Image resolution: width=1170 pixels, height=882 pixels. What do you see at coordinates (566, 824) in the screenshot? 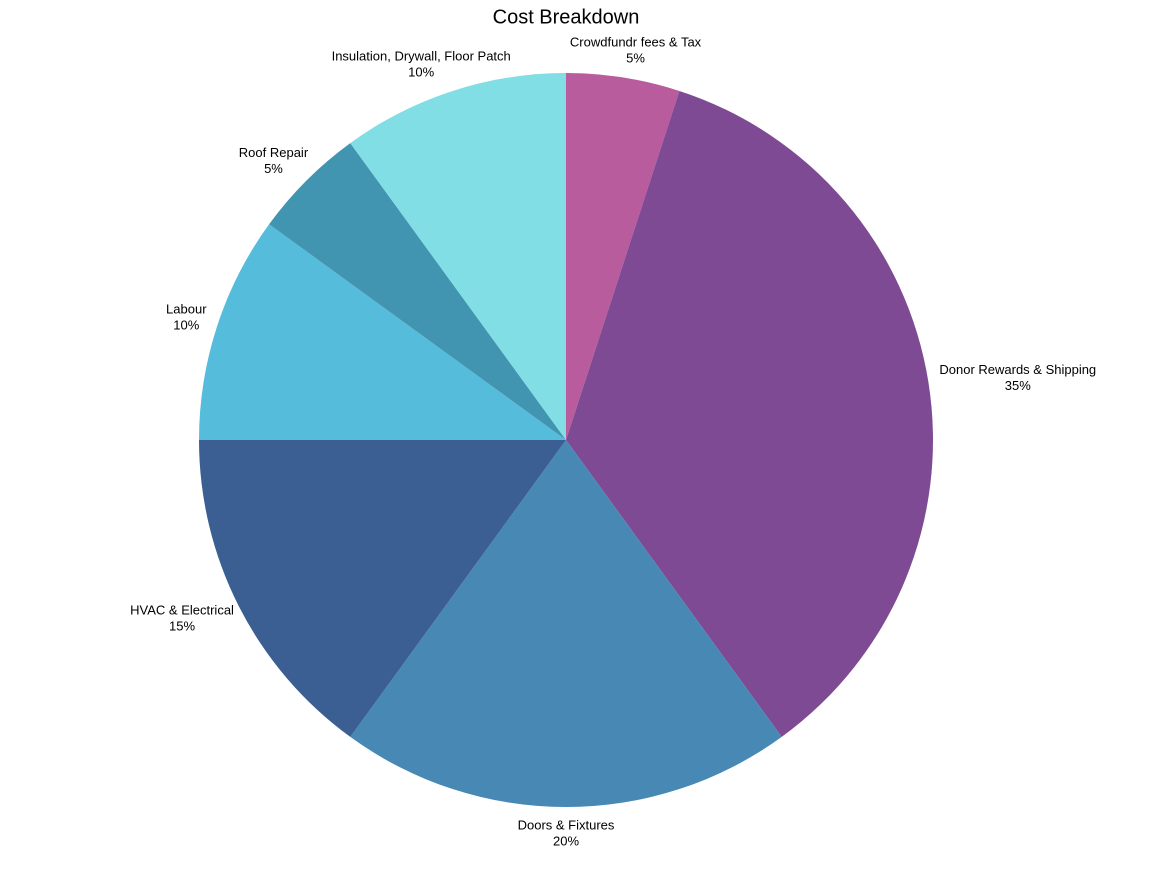
I see `slice-label: Doors & Fixtures` at bounding box center [566, 824].